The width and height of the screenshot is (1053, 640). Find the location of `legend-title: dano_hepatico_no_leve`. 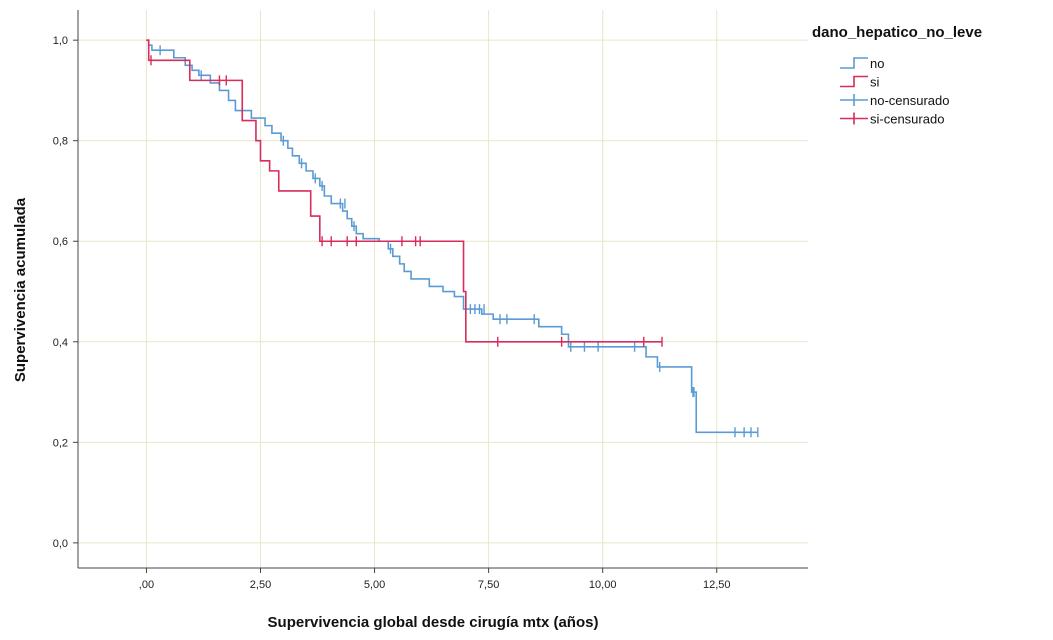

legend-title: dano_hepatico_no_leve is located at coordinates (897, 32).